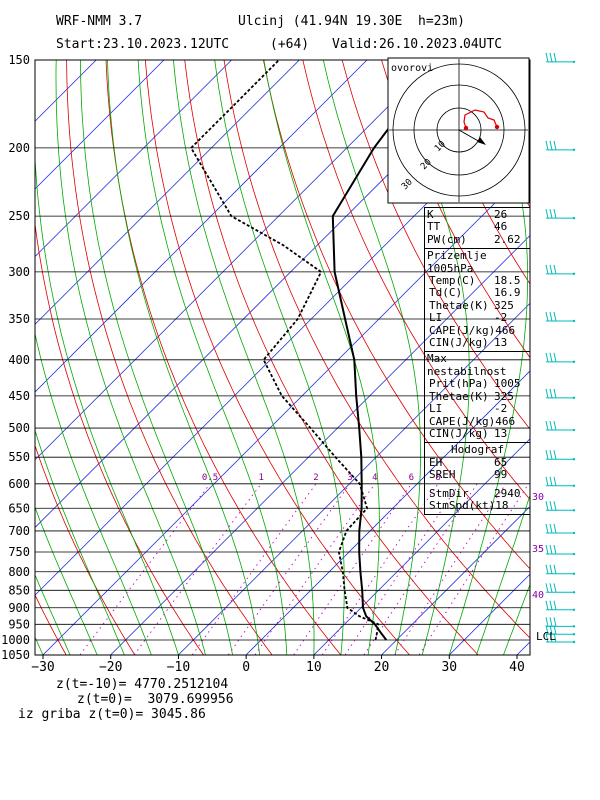 This screenshot has height=800, width=600. Describe the element at coordinates (501, 227) in the screenshot. I see `index-value: 46` at that location.